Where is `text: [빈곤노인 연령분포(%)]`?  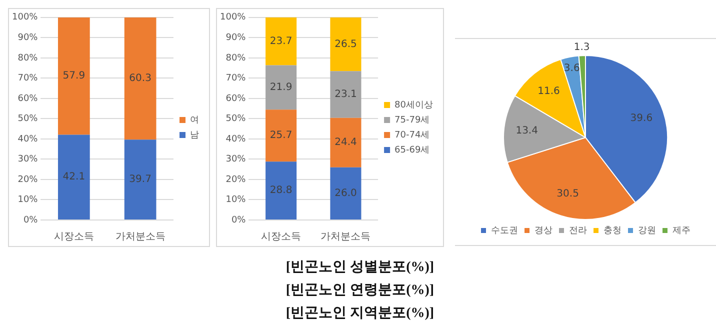 text: [빈곤노인 연령분포(%)] is located at coordinates (360, 291).